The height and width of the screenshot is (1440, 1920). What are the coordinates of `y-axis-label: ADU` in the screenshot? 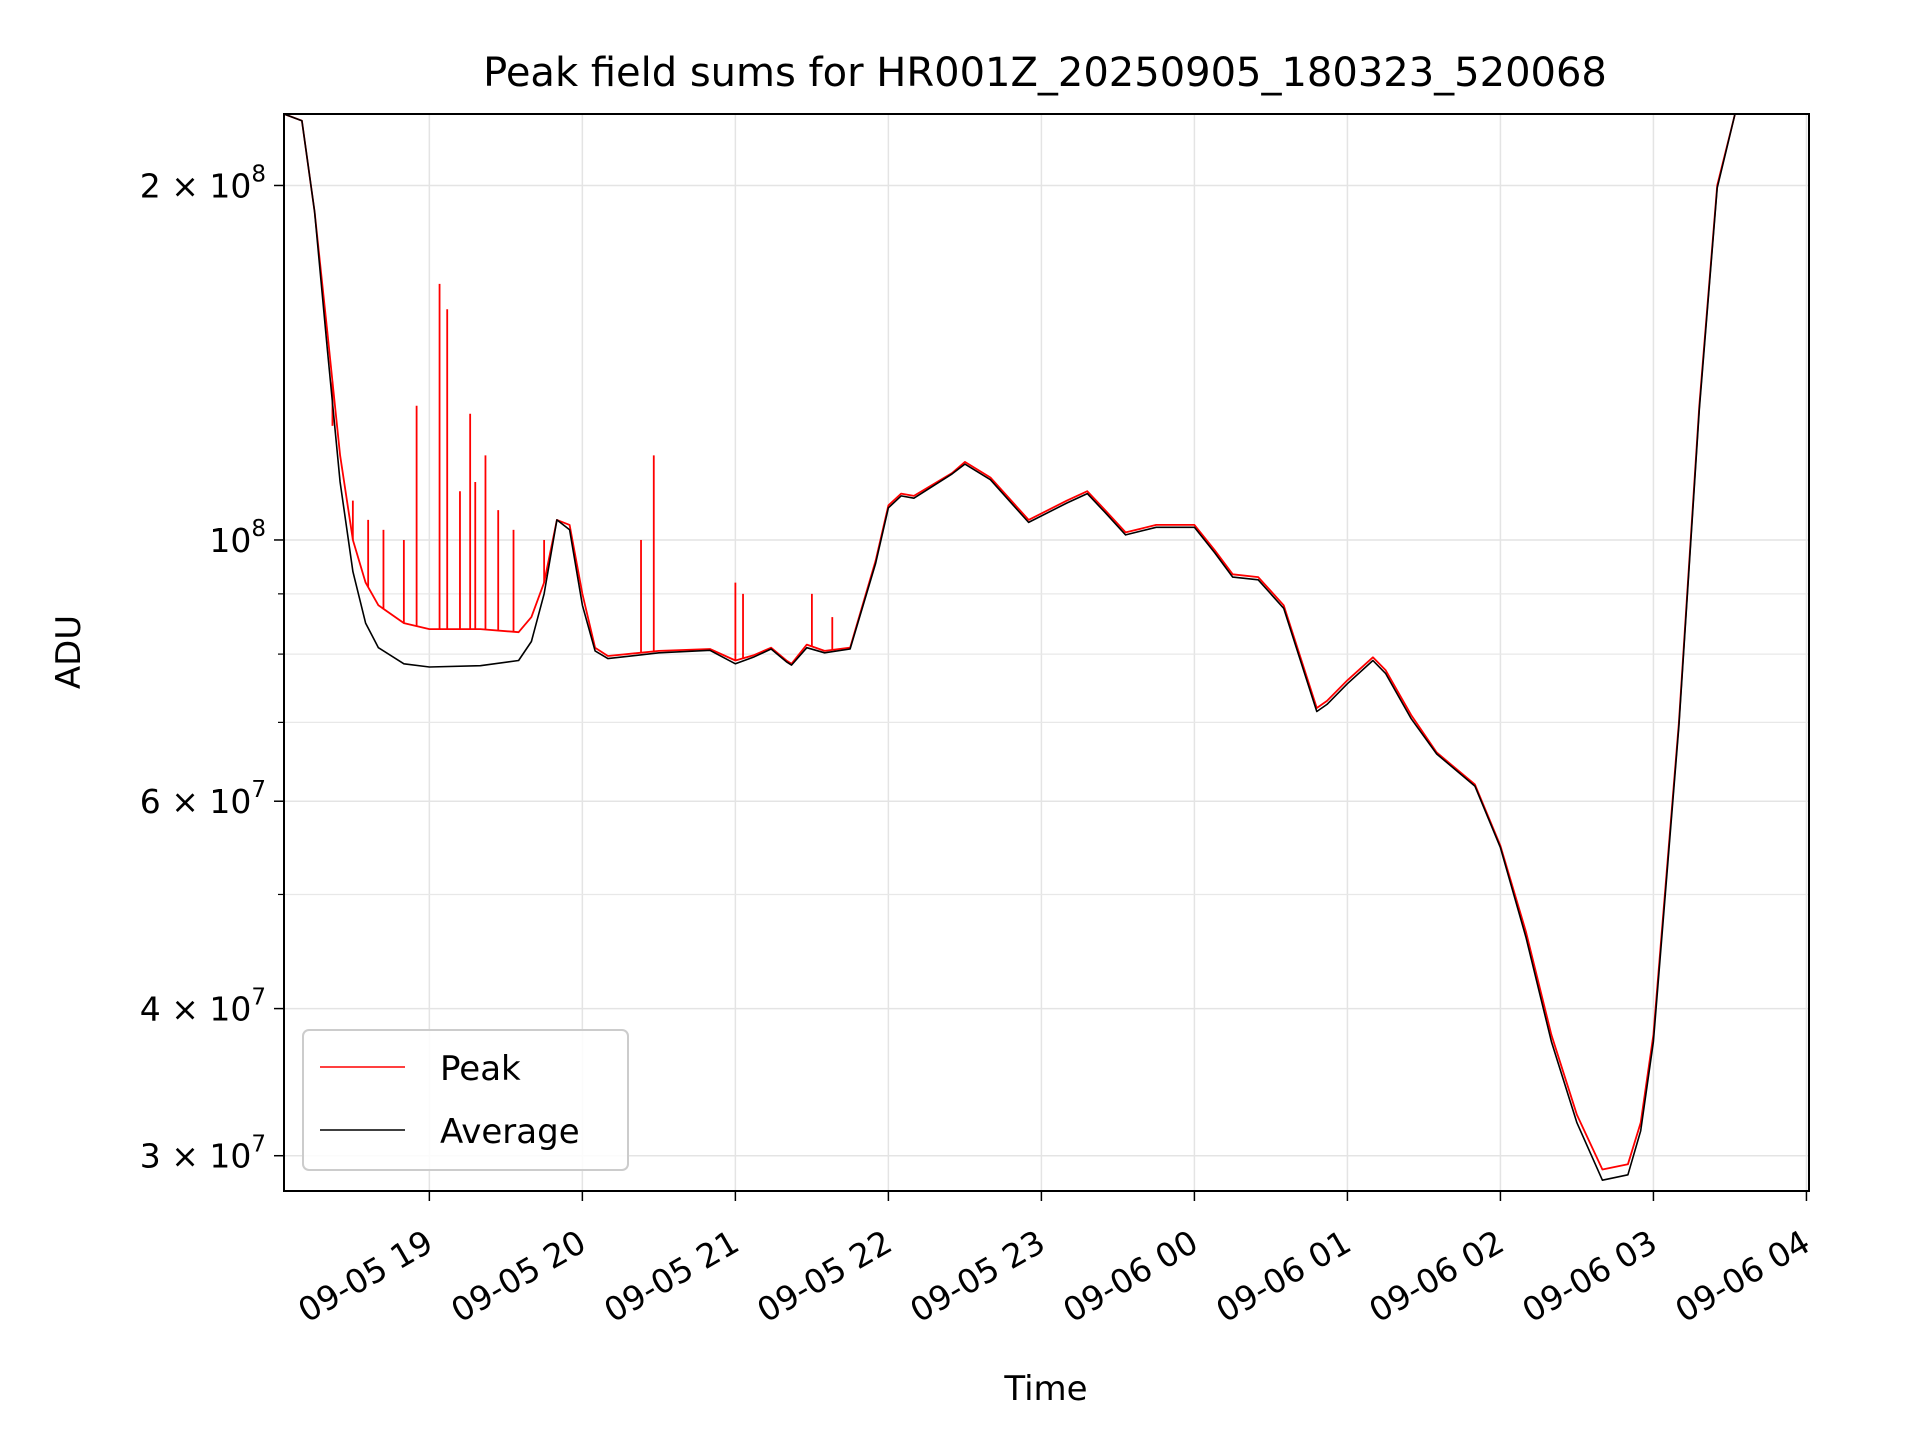 It's located at (69, 652).